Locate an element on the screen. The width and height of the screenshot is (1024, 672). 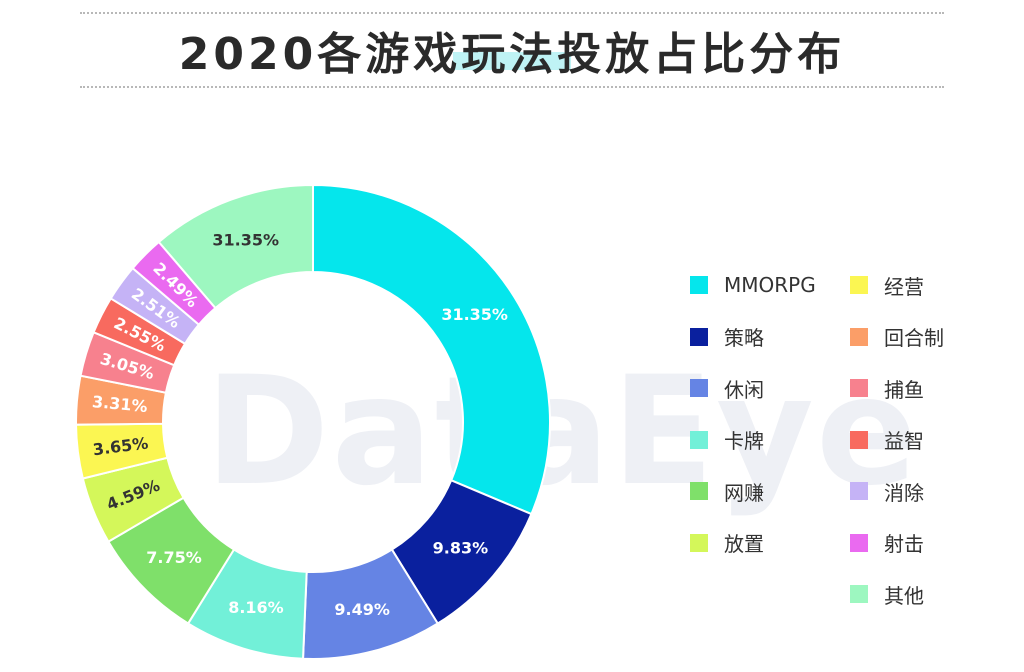
slice-MMORPG is located at coordinates (431, 349).